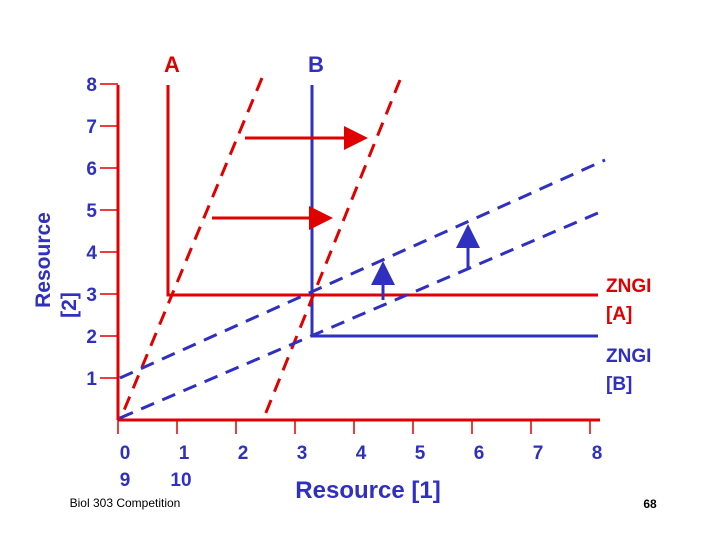 The image size is (720, 545). I want to click on y-tick-label: 5, so click(91, 211).